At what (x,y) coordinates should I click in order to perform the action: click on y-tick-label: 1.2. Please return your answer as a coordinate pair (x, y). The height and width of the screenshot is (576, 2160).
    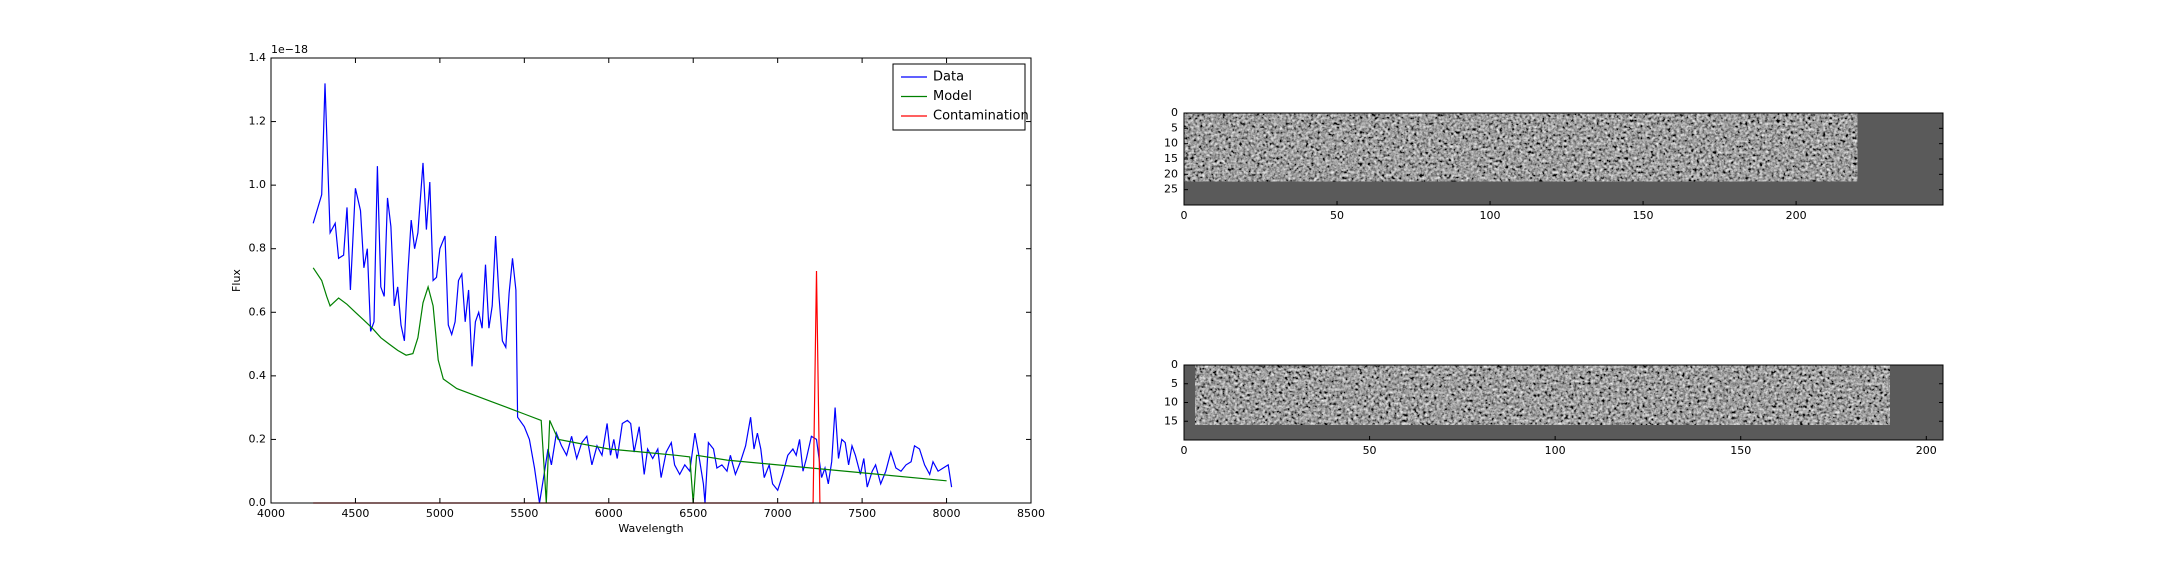
    Looking at the image, I should click on (258, 121).